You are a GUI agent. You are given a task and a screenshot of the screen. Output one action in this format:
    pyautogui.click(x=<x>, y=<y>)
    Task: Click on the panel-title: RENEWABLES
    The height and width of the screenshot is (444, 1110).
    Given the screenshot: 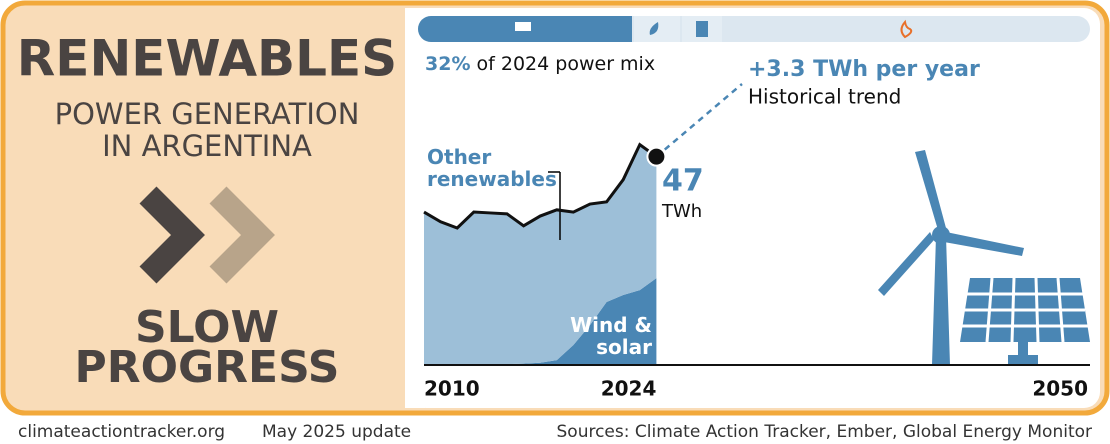 What is the action you would take?
    pyautogui.click(x=207, y=59)
    